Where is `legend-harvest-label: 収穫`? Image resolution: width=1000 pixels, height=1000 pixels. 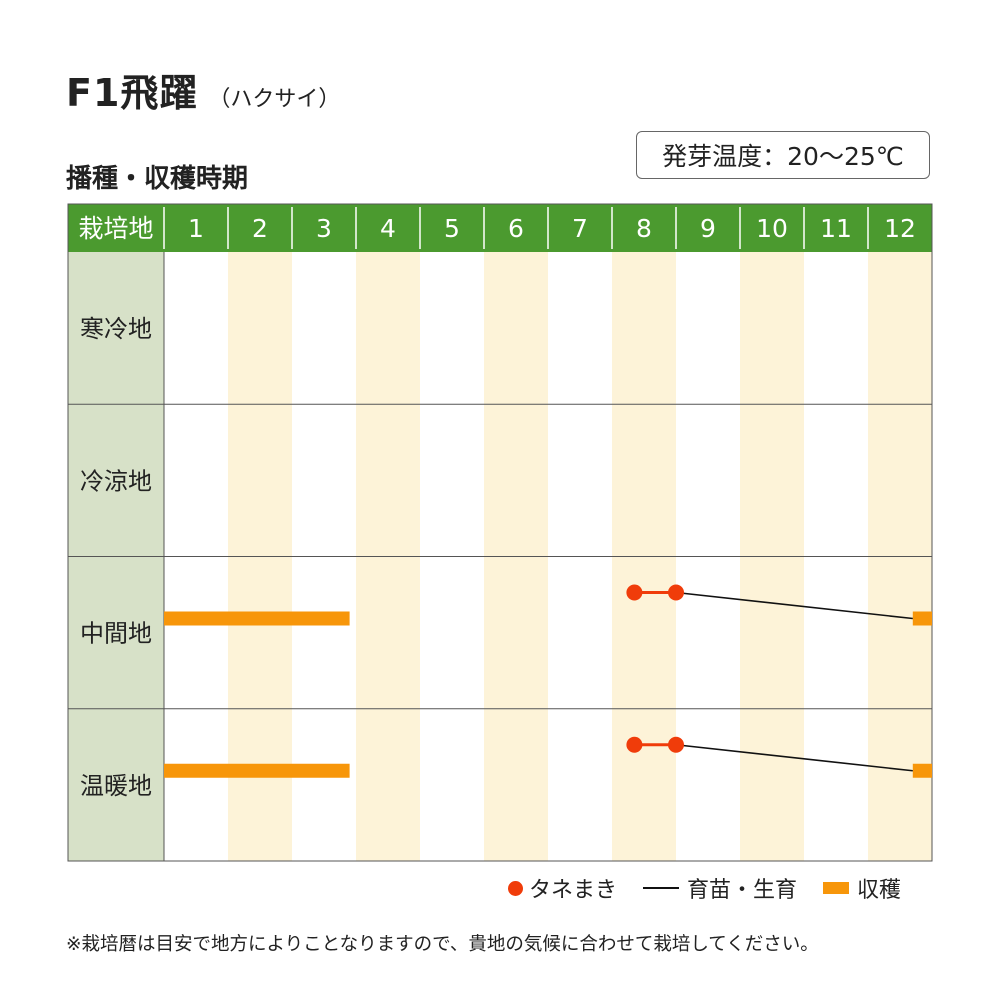
legend-harvest-label: 収穫 is located at coordinates (879, 890).